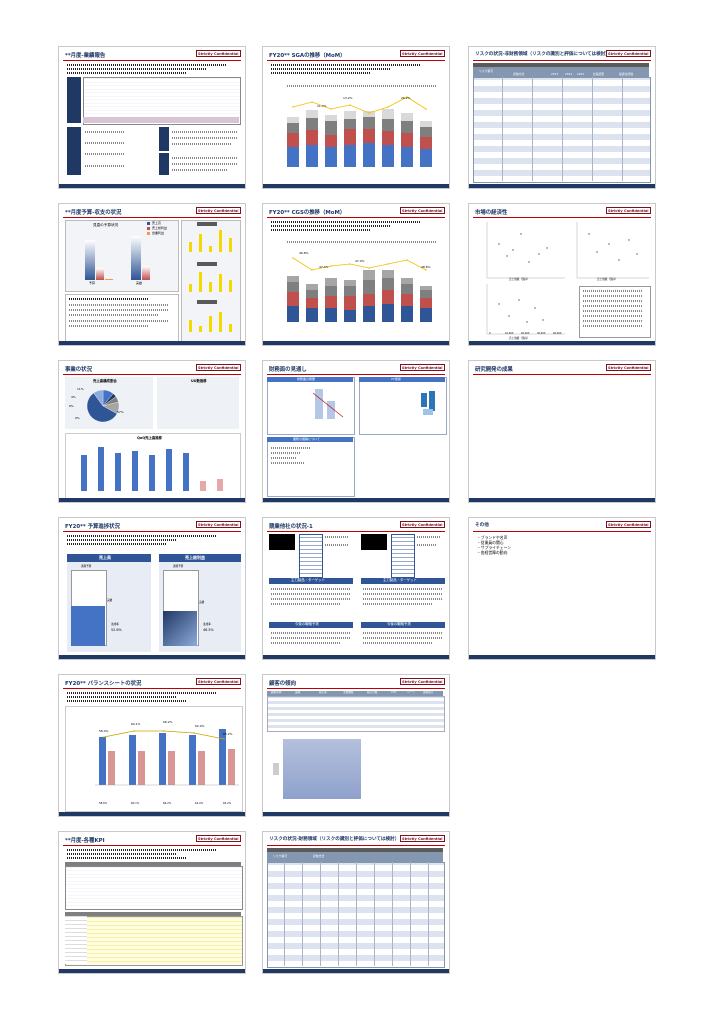 Image resolution: width=720 pixels, height=1018 pixels. Describe the element at coordinates (92, 283) in the screenshot. I see `category-label: 予算` at that location.